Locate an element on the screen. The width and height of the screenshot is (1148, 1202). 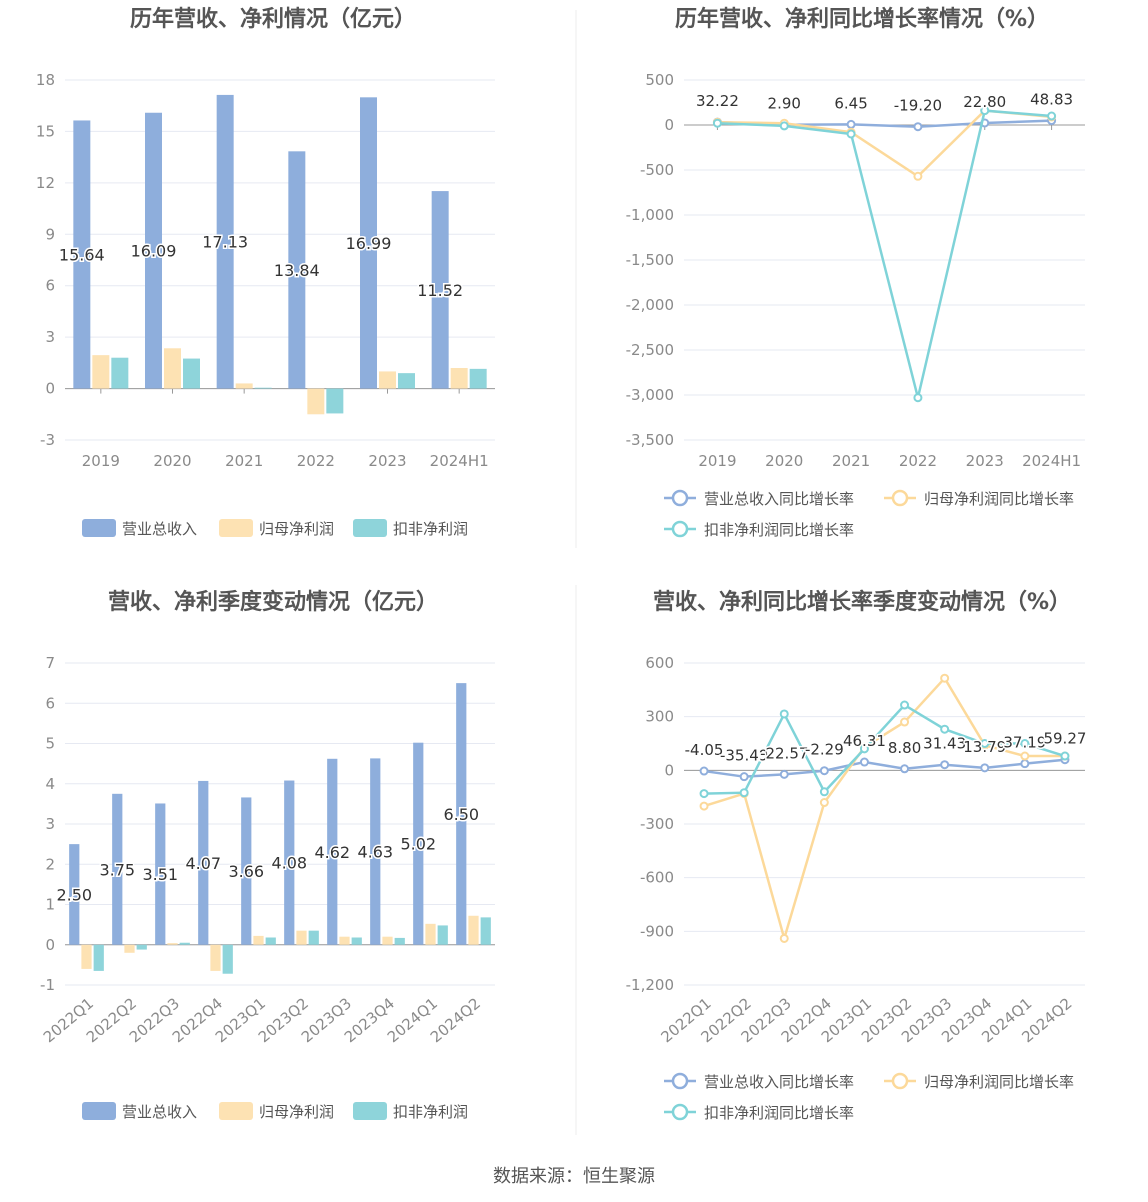
data-label: 31.43 is located at coordinates (944, 744).